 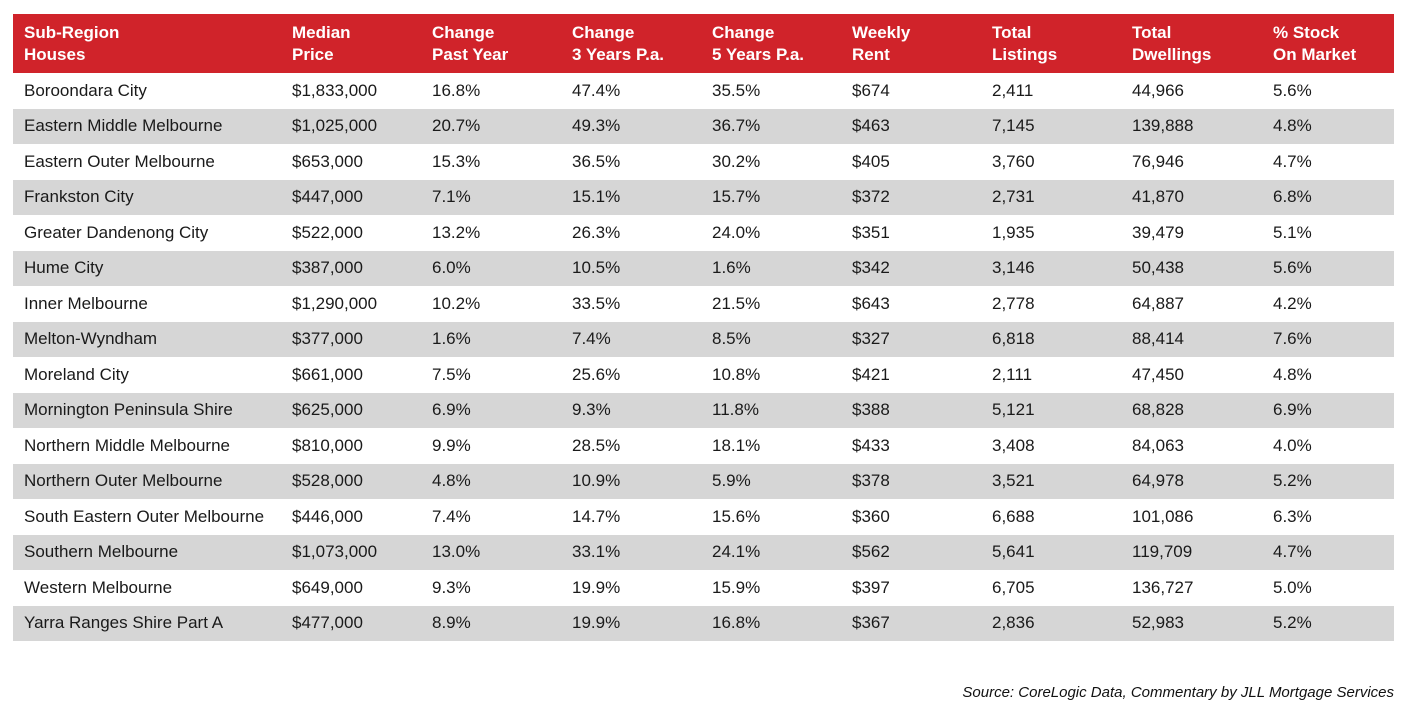 I want to click on table-cell: $387,000, so click(x=351, y=268).